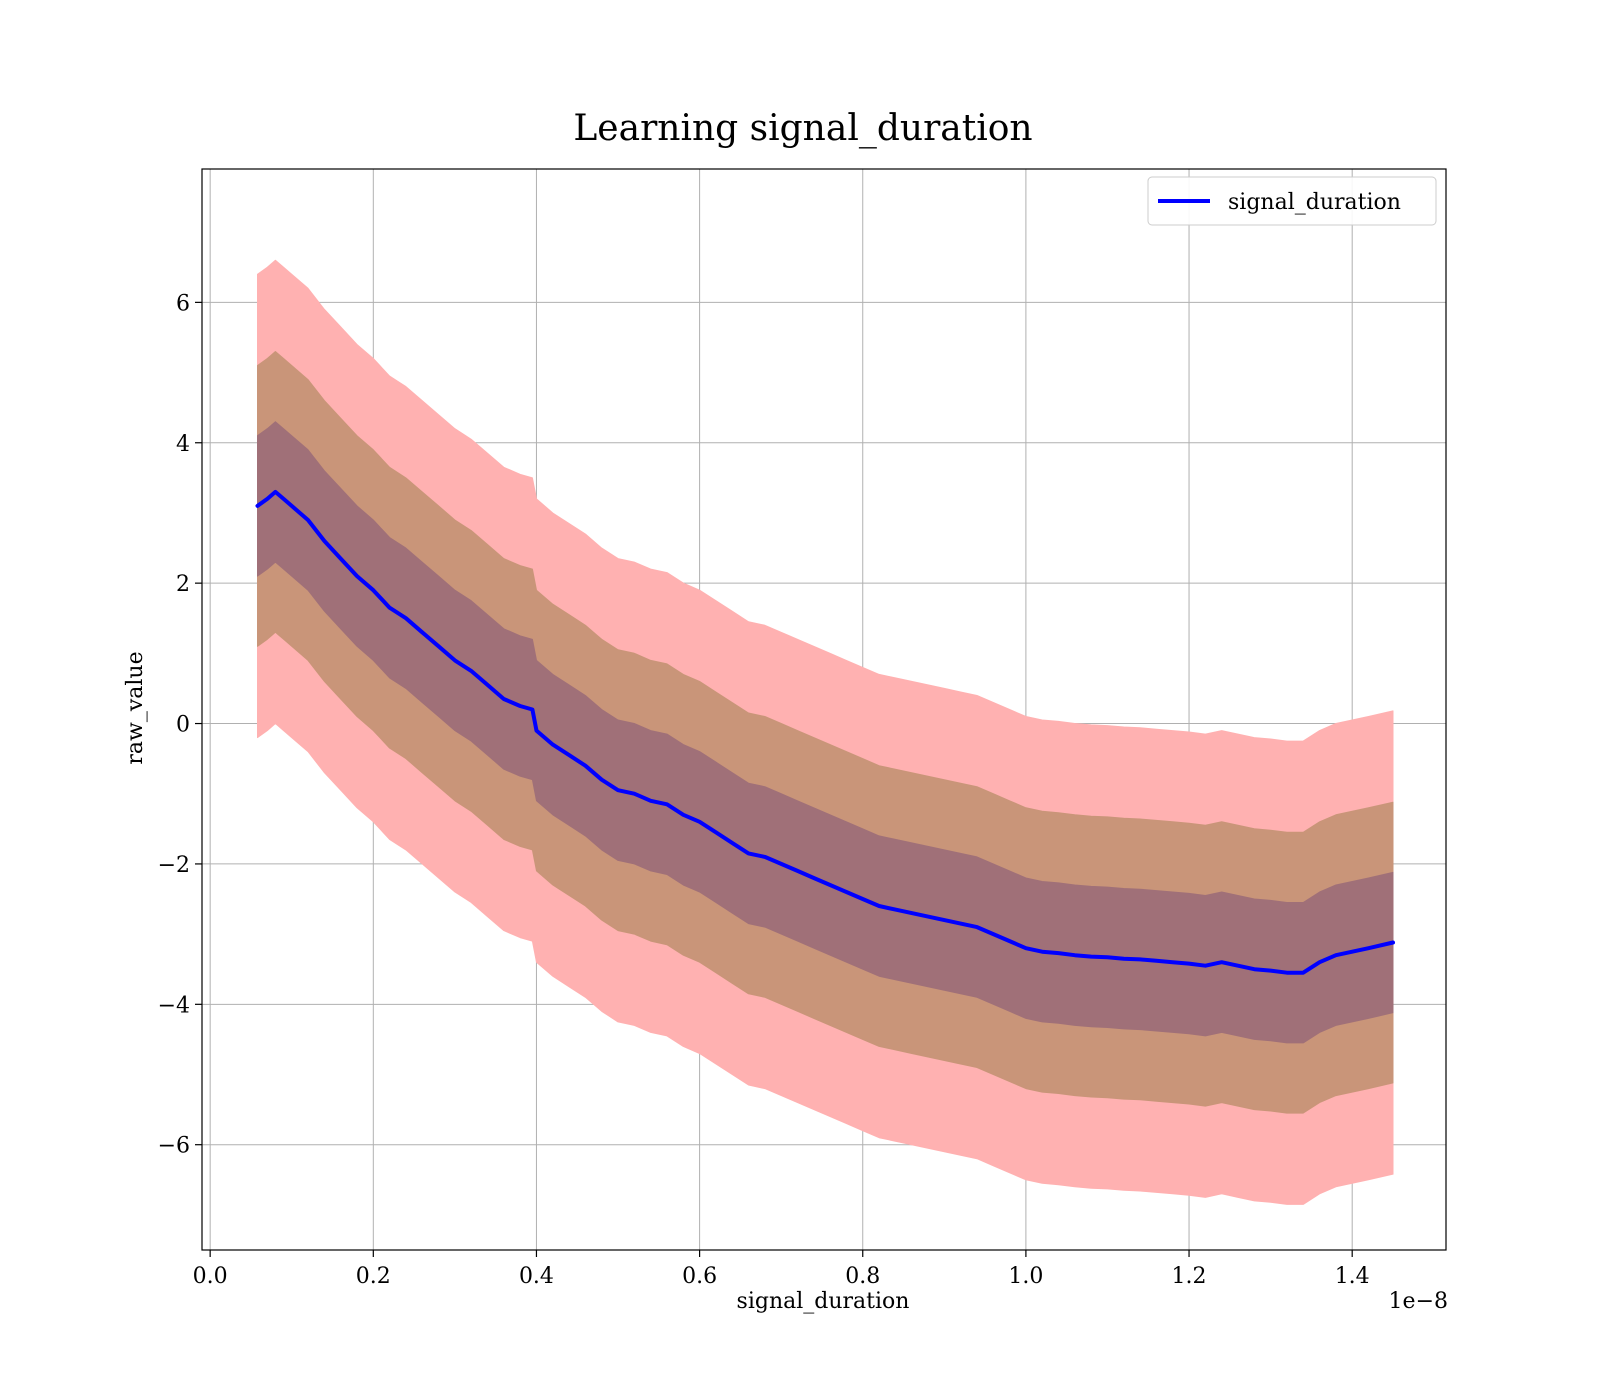 Image resolution: width=1600 pixels, height=1400 pixels. What do you see at coordinates (210, 1276) in the screenshot?
I see `x-tick-label: 0.0` at bounding box center [210, 1276].